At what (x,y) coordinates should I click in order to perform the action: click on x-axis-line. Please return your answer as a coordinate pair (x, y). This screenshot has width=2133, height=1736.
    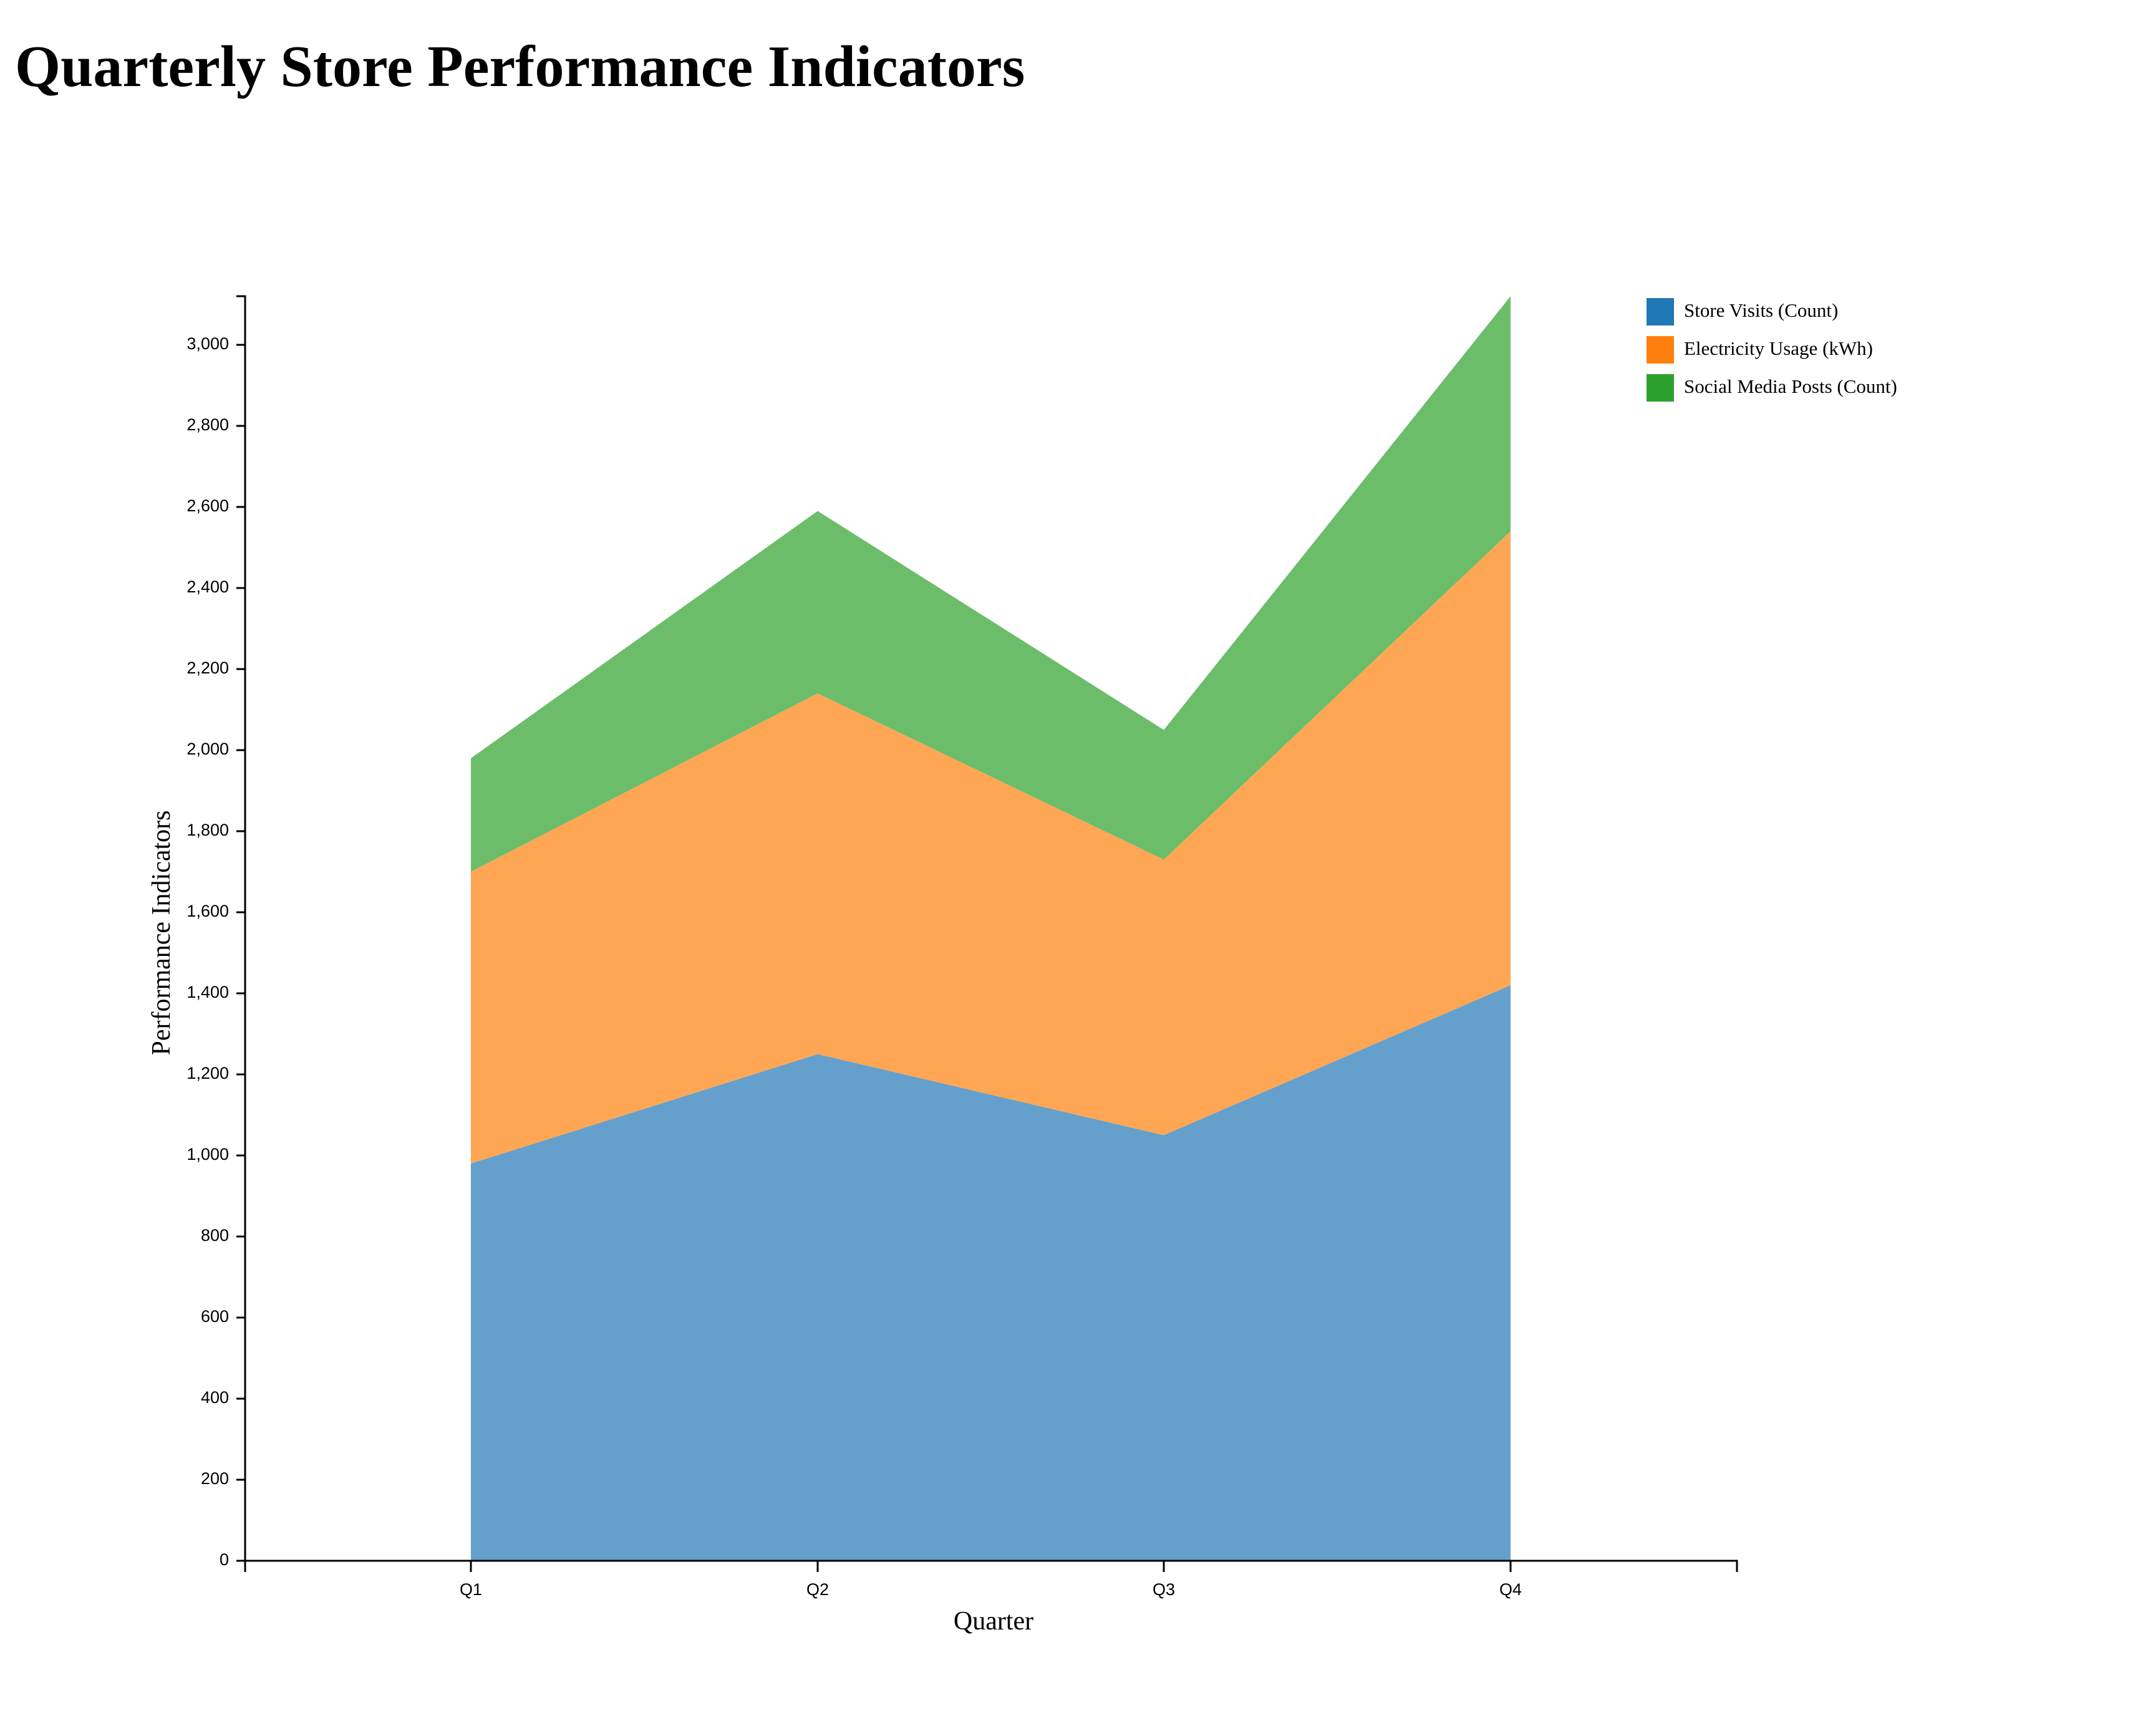
    Looking at the image, I should click on (991, 1566).